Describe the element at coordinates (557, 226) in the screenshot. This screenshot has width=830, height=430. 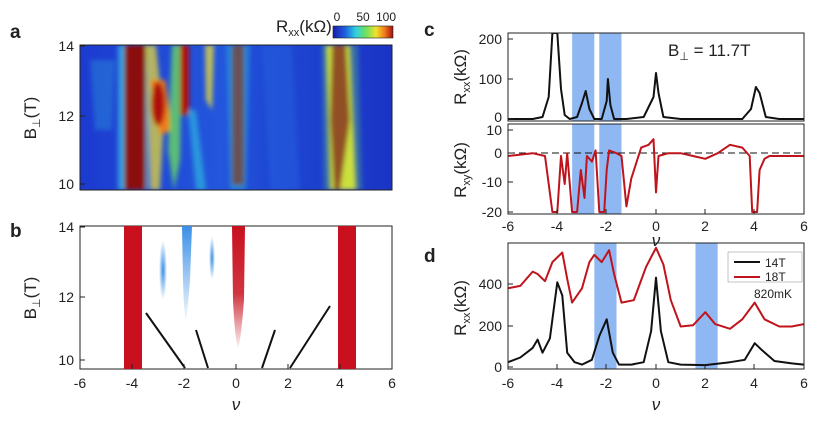
I see `panel-c-xtick: -4` at that location.